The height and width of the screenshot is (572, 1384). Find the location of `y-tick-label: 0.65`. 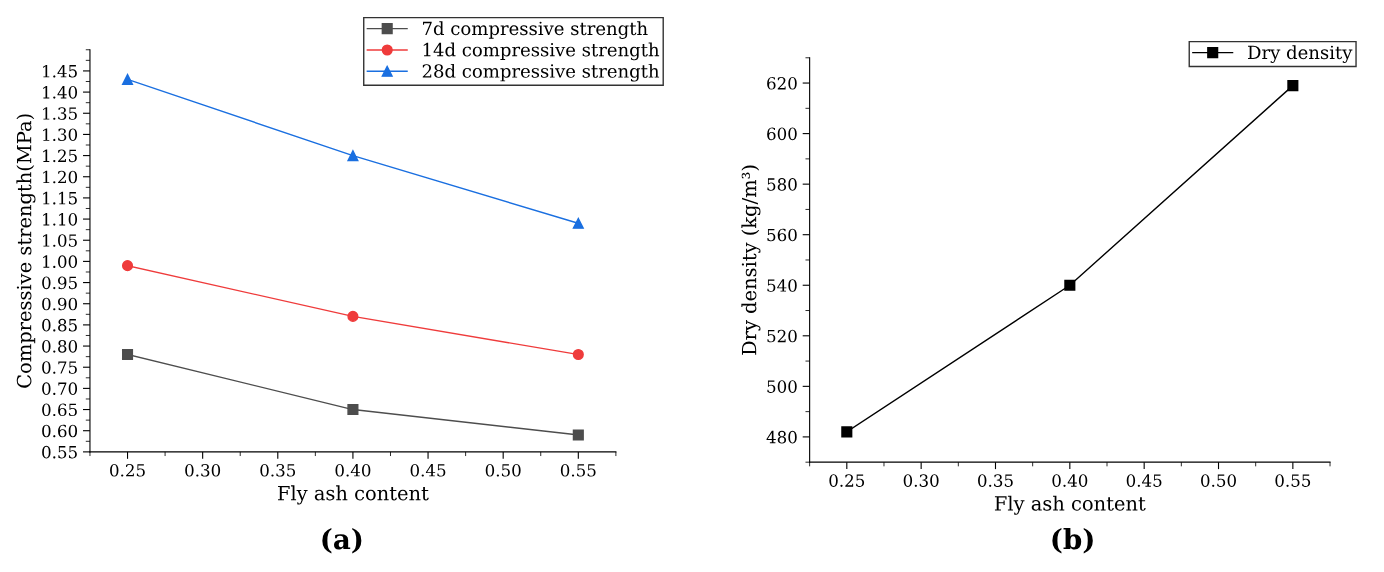

y-tick-label: 0.65 is located at coordinates (59, 410).